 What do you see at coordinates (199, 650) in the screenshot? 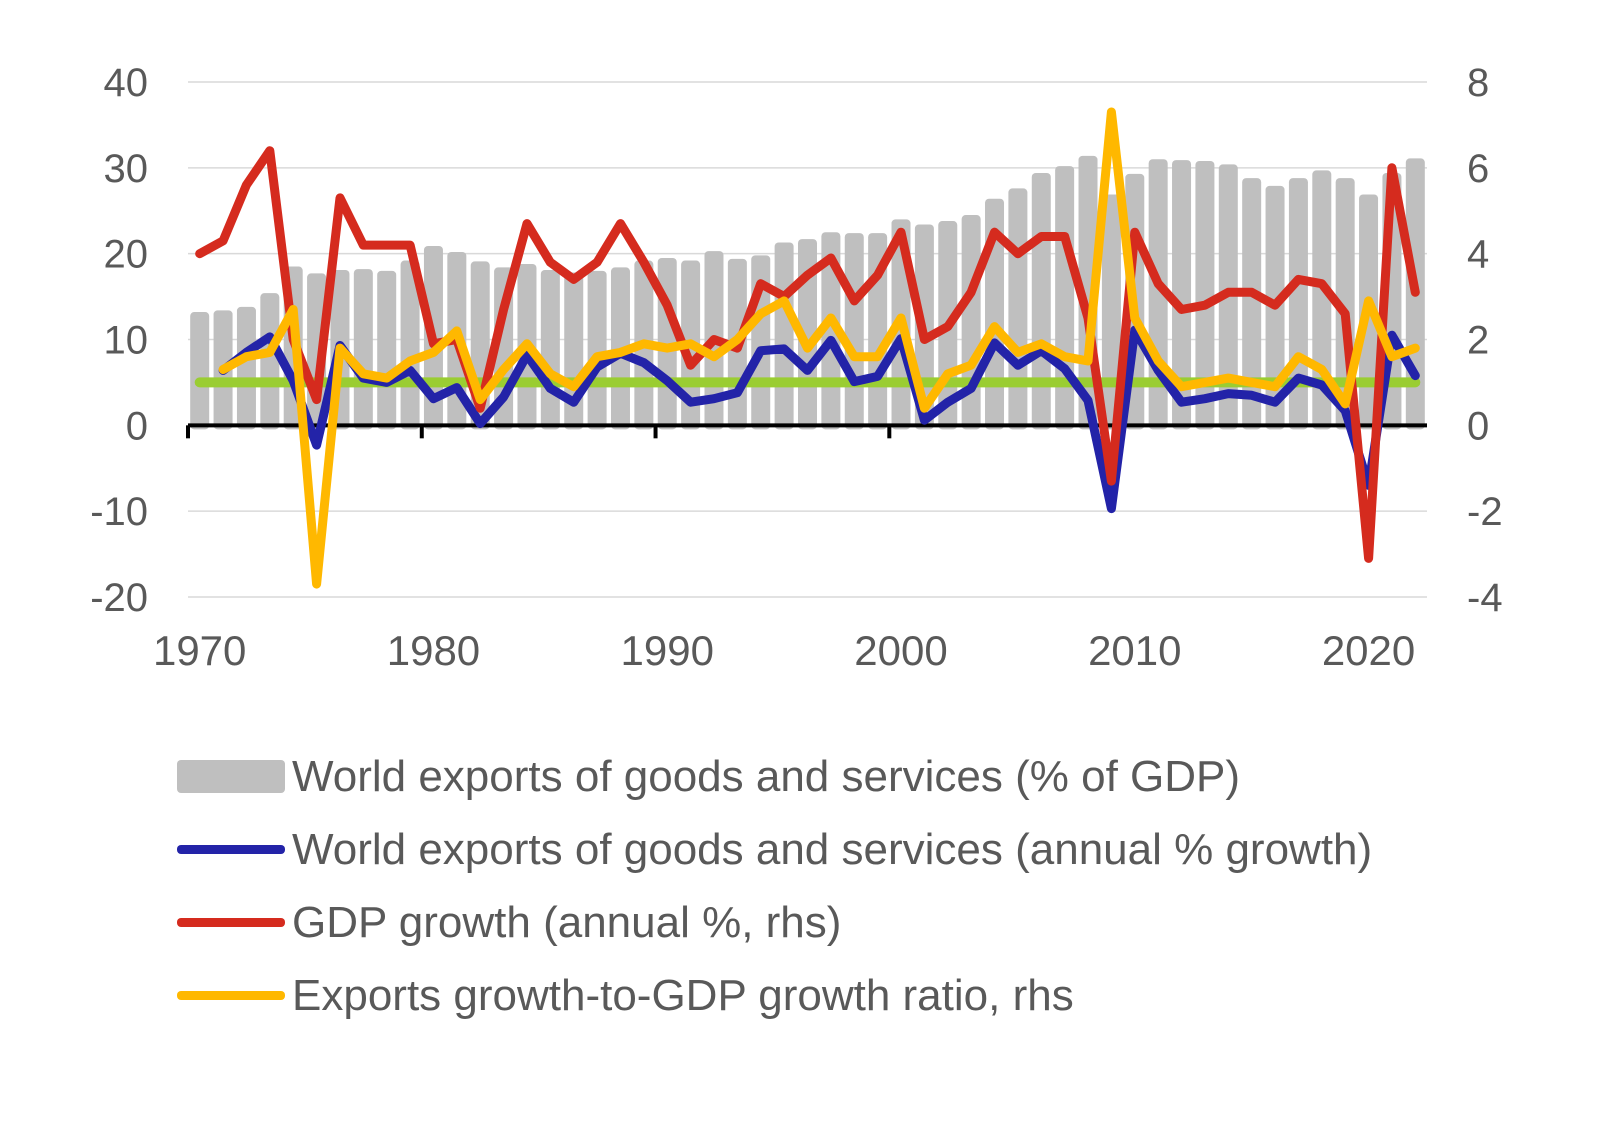
I see `x-tick-label: 1970` at bounding box center [199, 650].